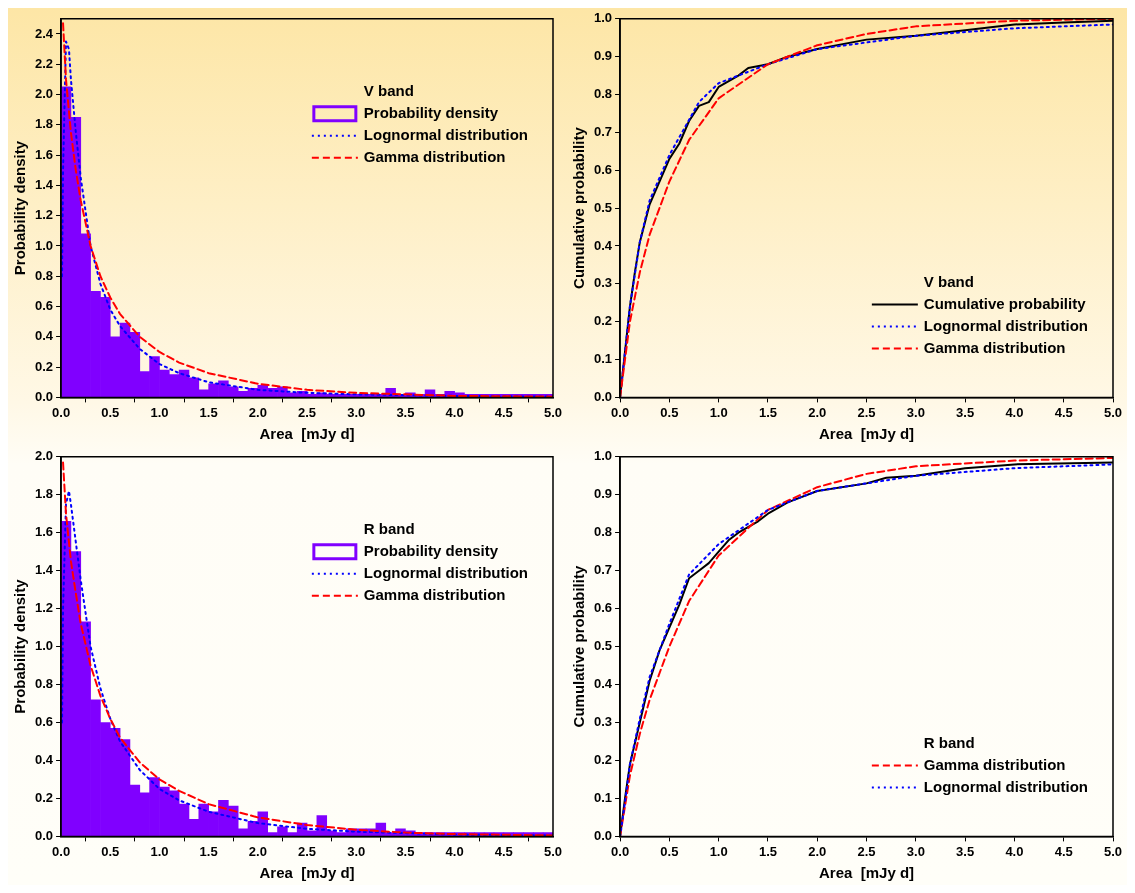 The height and width of the screenshot is (893, 1135). Describe the element at coordinates (20, 208) in the screenshot. I see `y-axis-title: Probability density` at that location.